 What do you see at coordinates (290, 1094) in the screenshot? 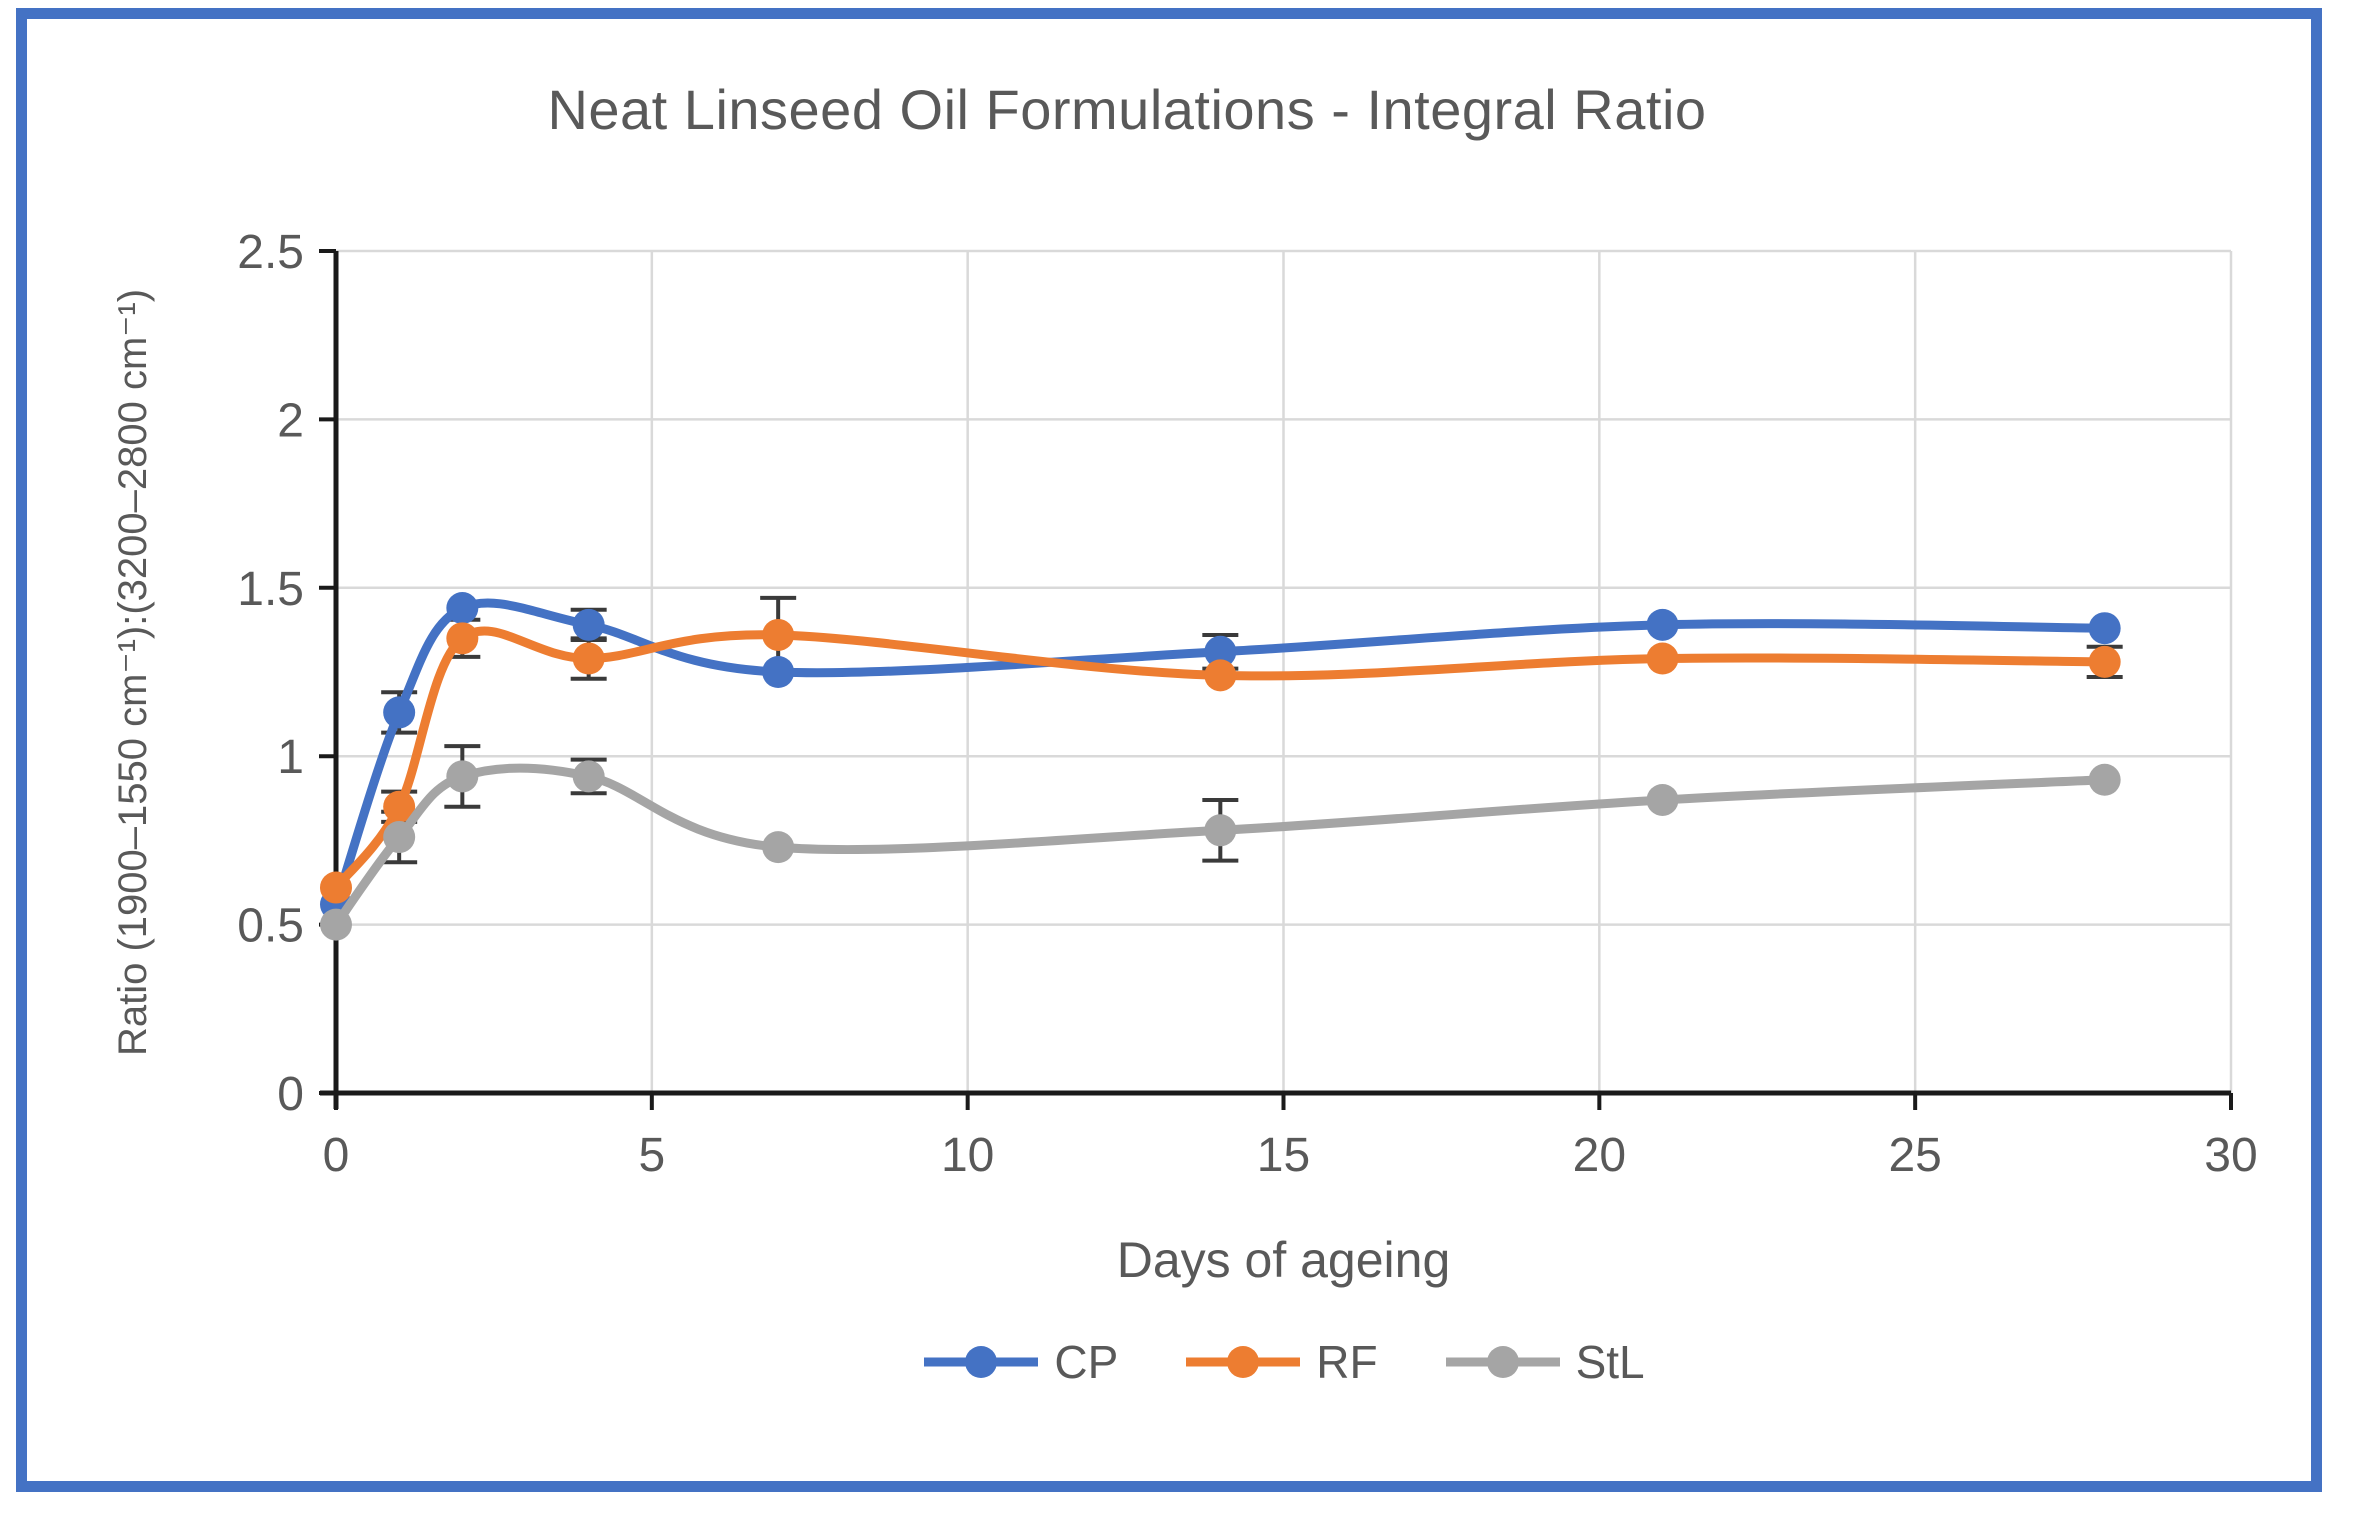
I see `y-tick-label: 0` at bounding box center [290, 1094].